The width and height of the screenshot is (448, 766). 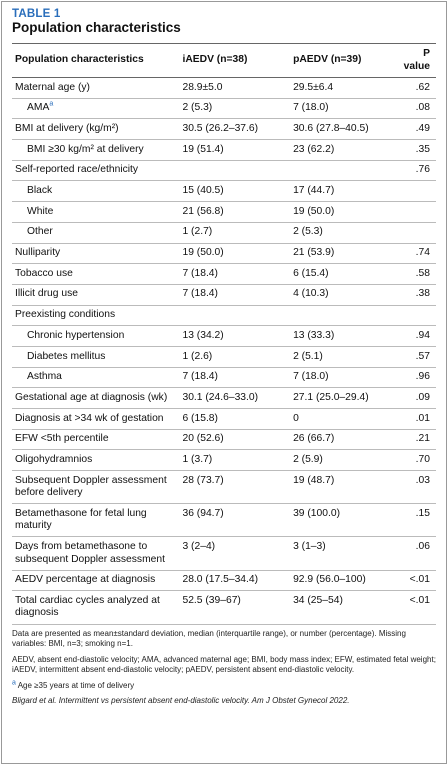 I want to click on cell-value: .09, so click(x=422, y=397).